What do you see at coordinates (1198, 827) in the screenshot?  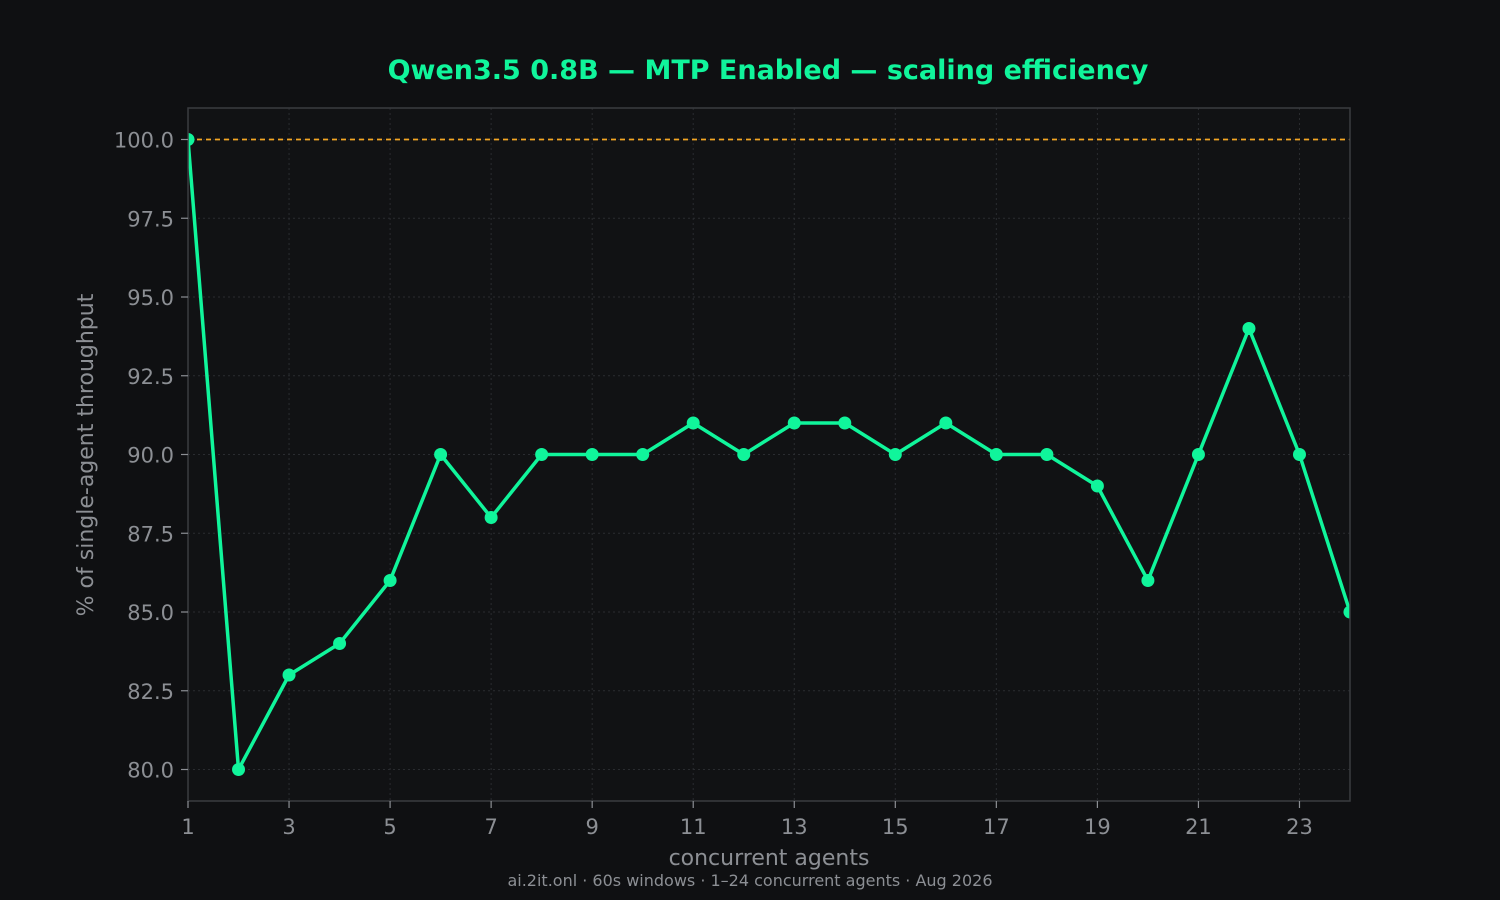 I see `x-tick-label: 21` at bounding box center [1198, 827].